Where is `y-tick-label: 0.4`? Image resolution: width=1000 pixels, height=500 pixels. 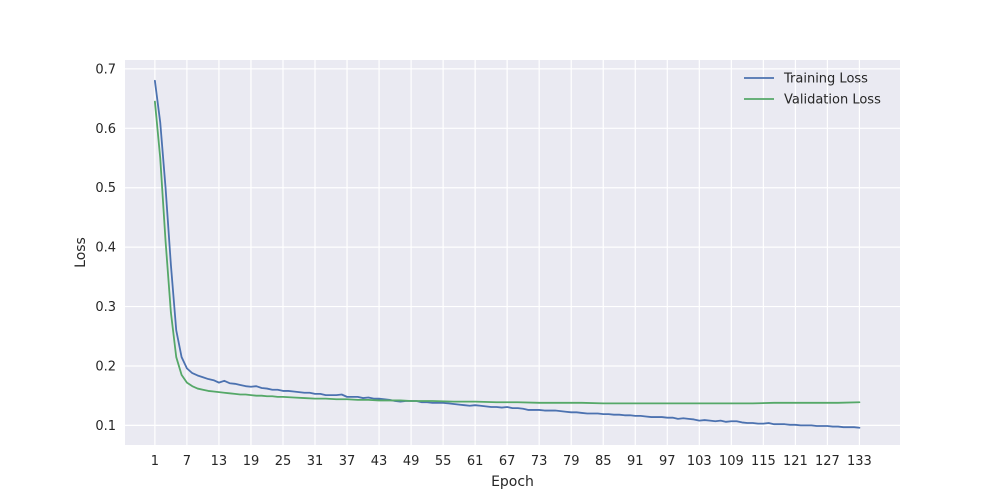 y-tick-label: 0.4 is located at coordinates (105, 248).